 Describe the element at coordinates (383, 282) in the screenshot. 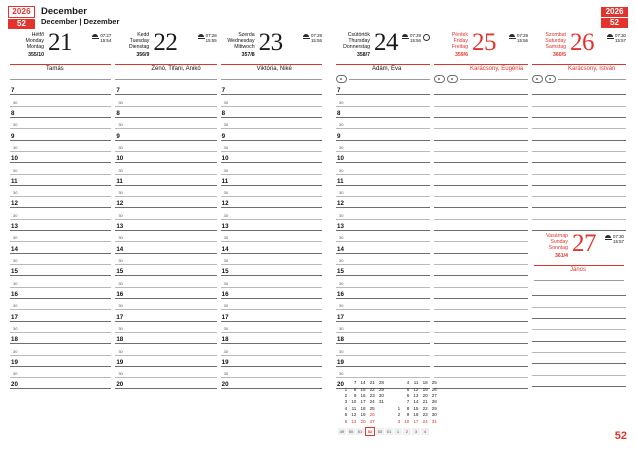

I see `half-hour-row-15: 30` at that location.